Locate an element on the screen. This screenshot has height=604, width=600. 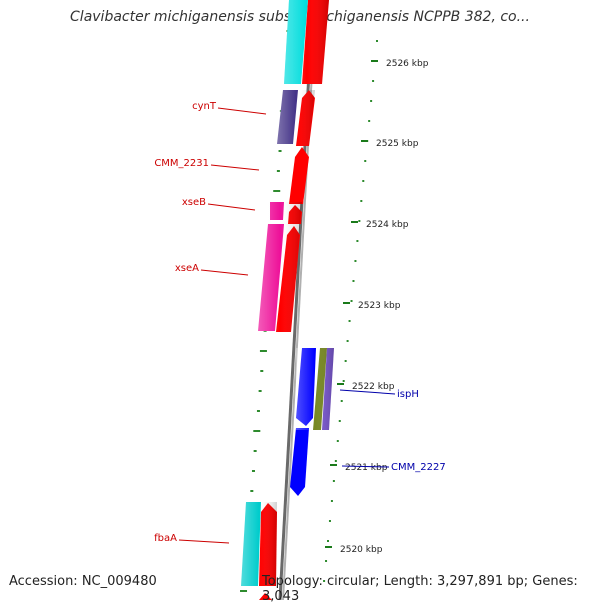
accession-text: Accession: NC_009480 is located at coordinates (83, 581).